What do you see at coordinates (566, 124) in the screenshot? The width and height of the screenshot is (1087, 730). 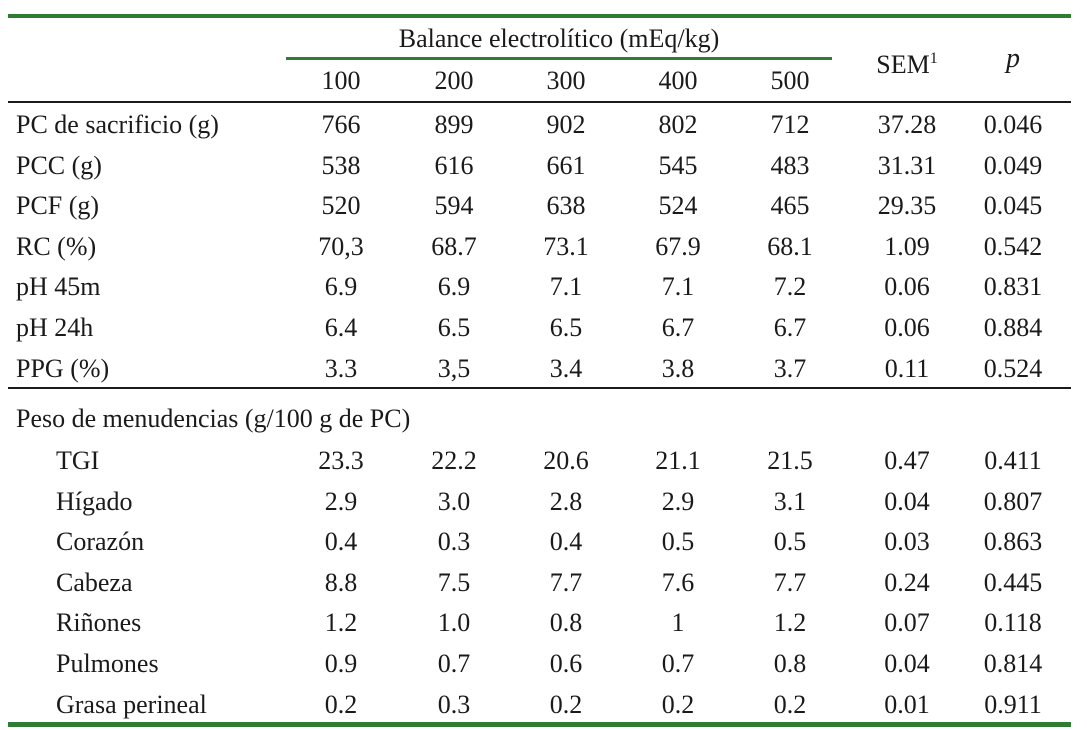 I see `value-cell: 902` at bounding box center [566, 124].